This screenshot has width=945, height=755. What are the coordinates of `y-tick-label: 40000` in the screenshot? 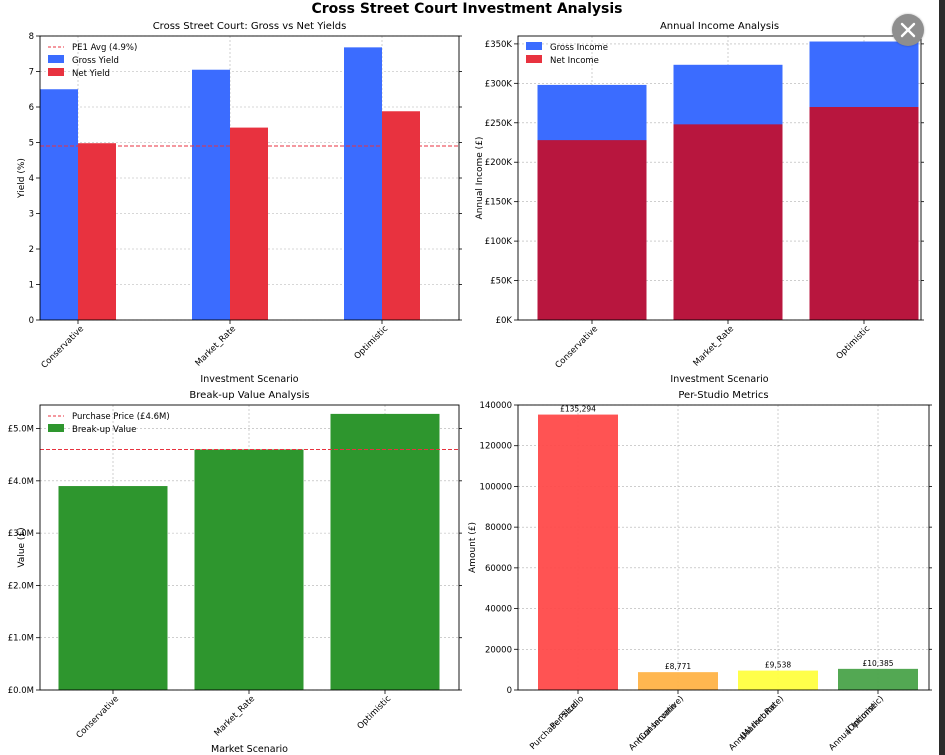 It's located at (498, 610).